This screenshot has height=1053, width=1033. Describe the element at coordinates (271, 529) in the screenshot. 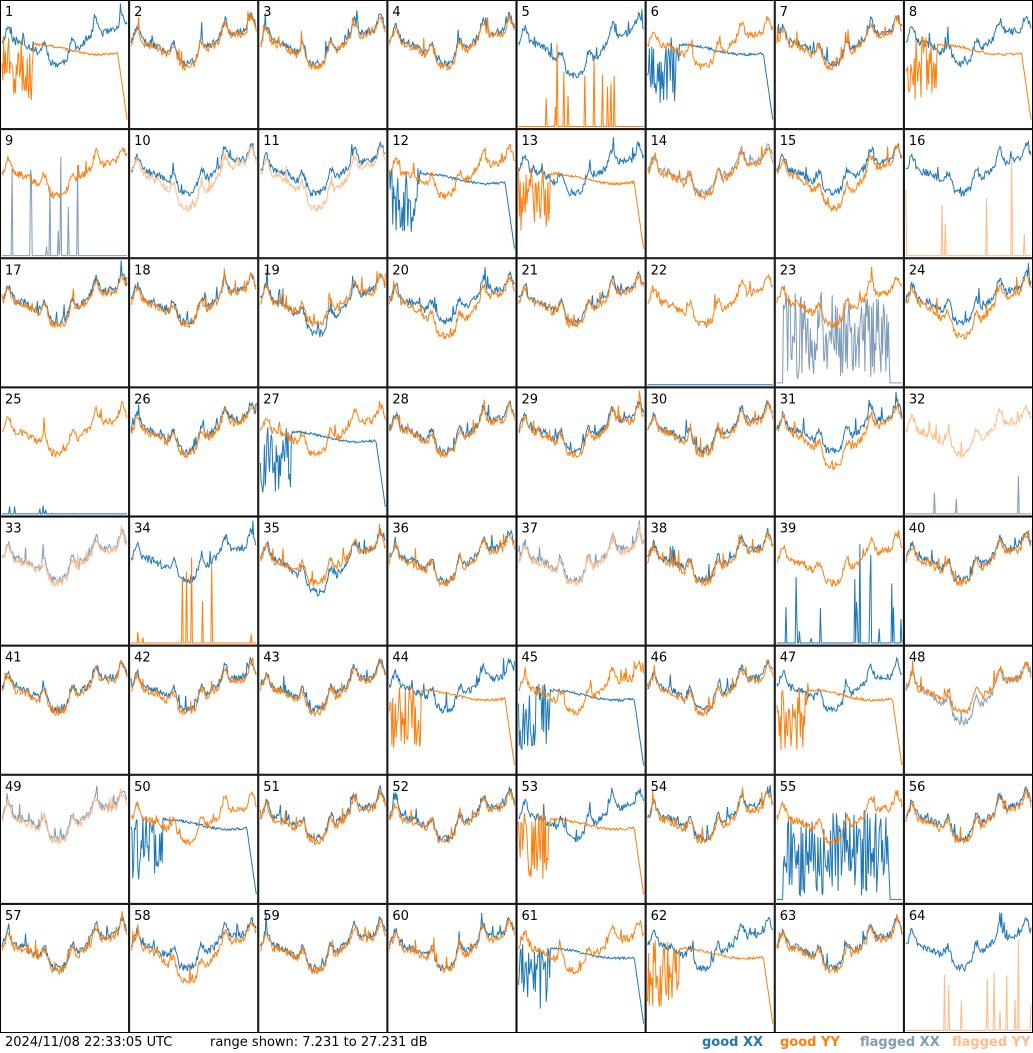

I see `panel-label: 35` at that location.